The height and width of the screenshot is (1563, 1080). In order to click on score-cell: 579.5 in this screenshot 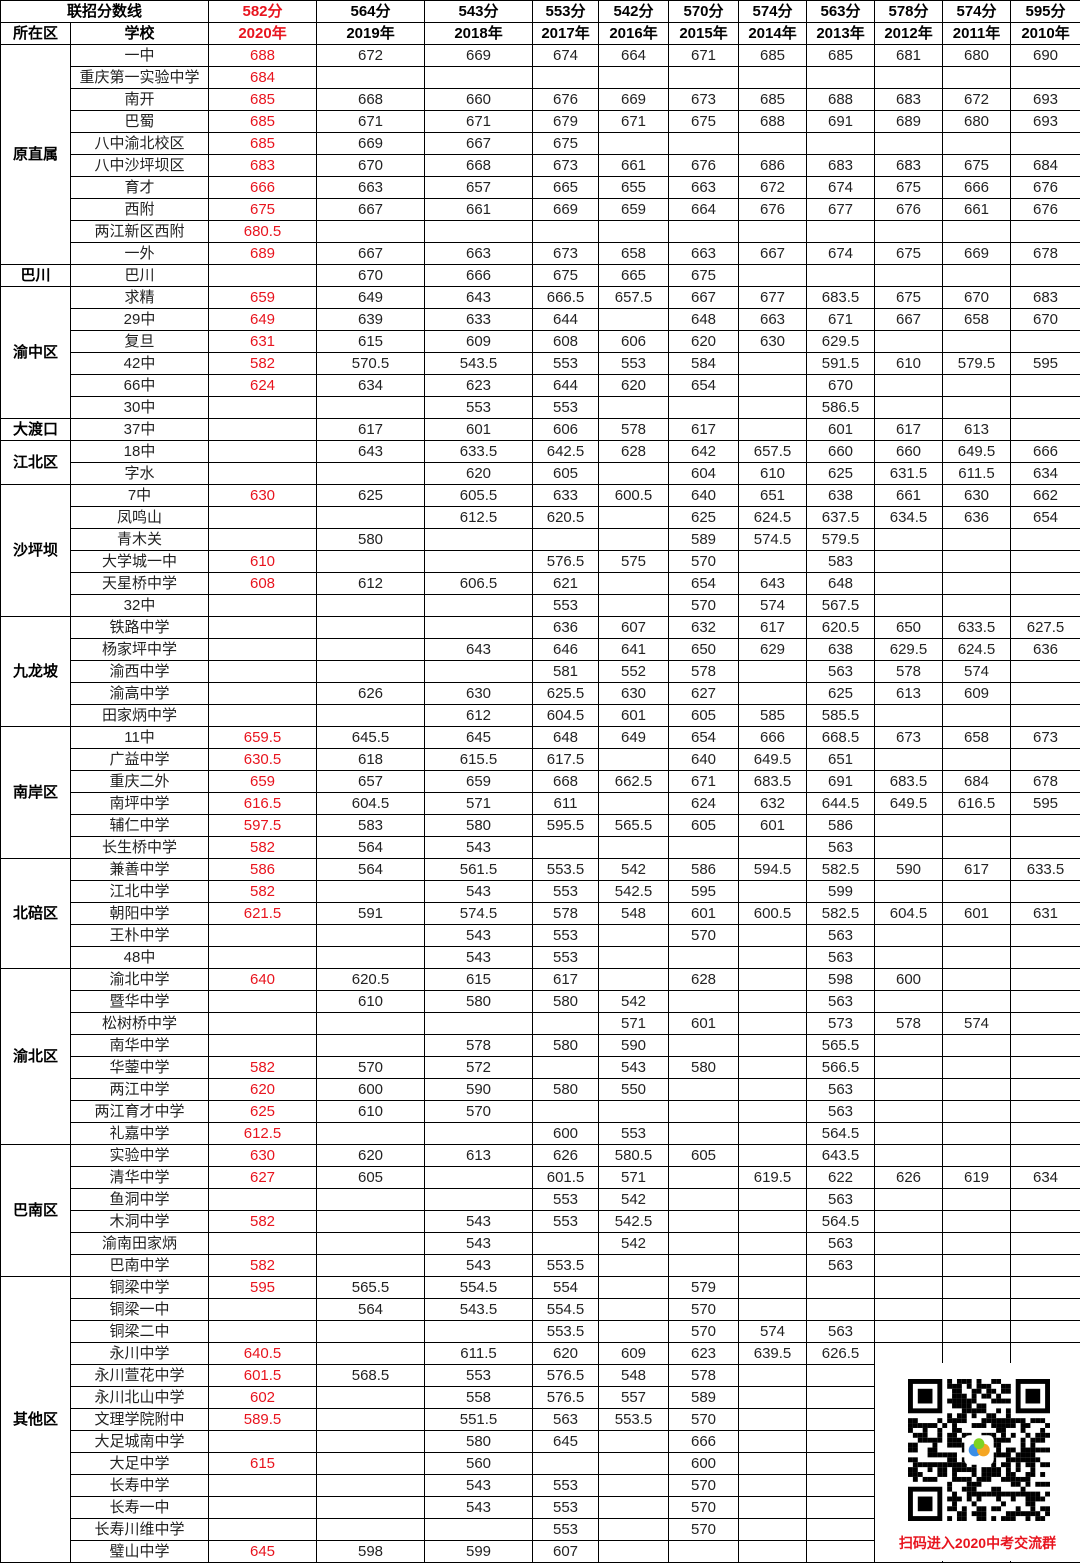, I will do `click(977, 364)`.